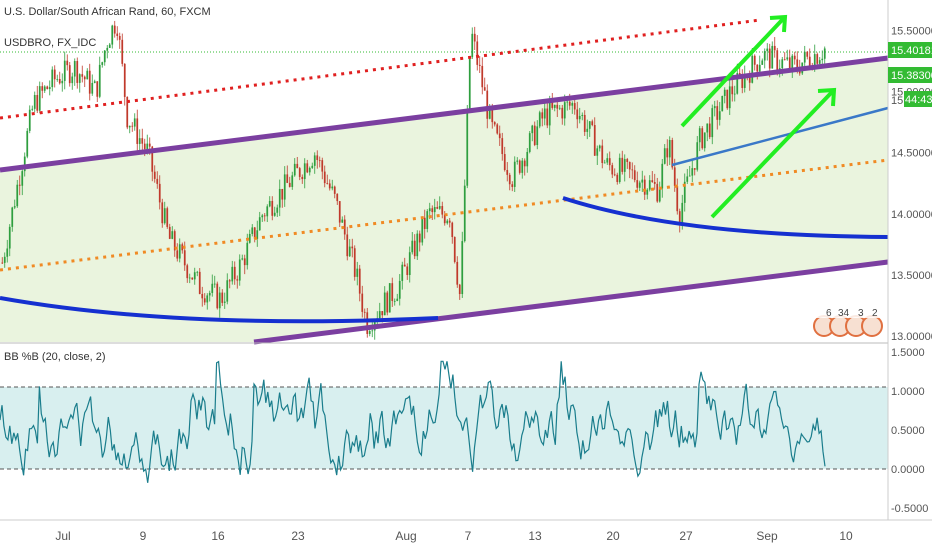  I want to click on osc-tick-label: -0.5000, so click(909, 509).